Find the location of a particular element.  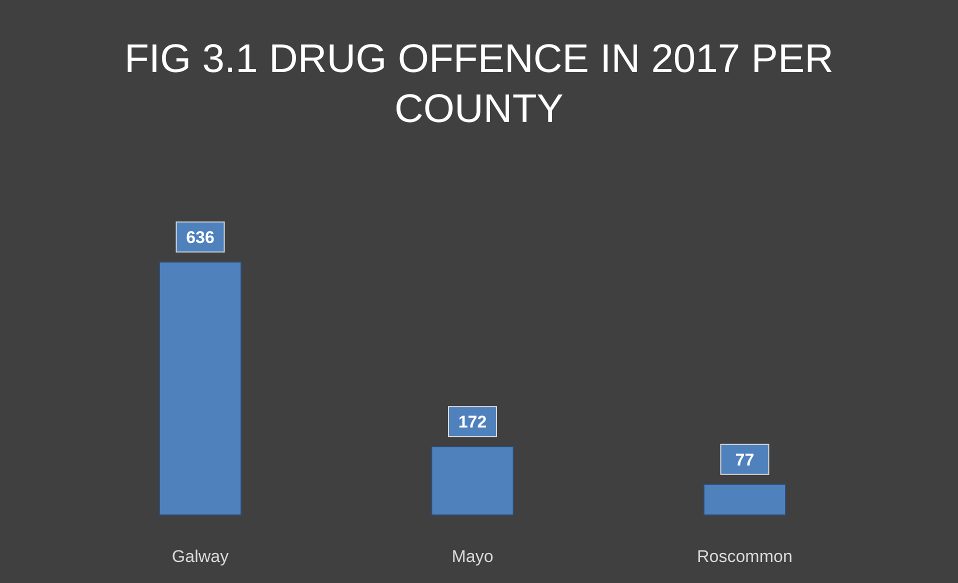

data-label: 77 is located at coordinates (744, 460).